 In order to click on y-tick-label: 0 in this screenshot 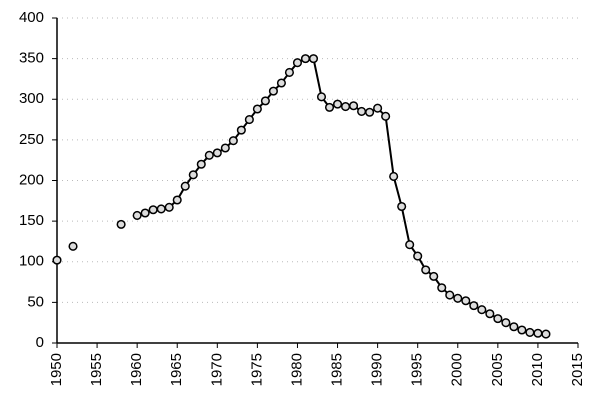, I will do `click(40, 342)`.